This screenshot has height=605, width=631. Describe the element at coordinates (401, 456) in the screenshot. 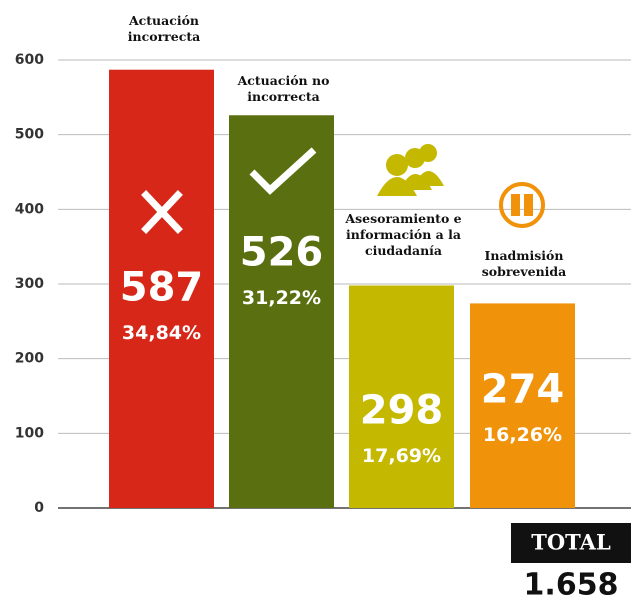

I see `share-label: 17,69%` at that location.